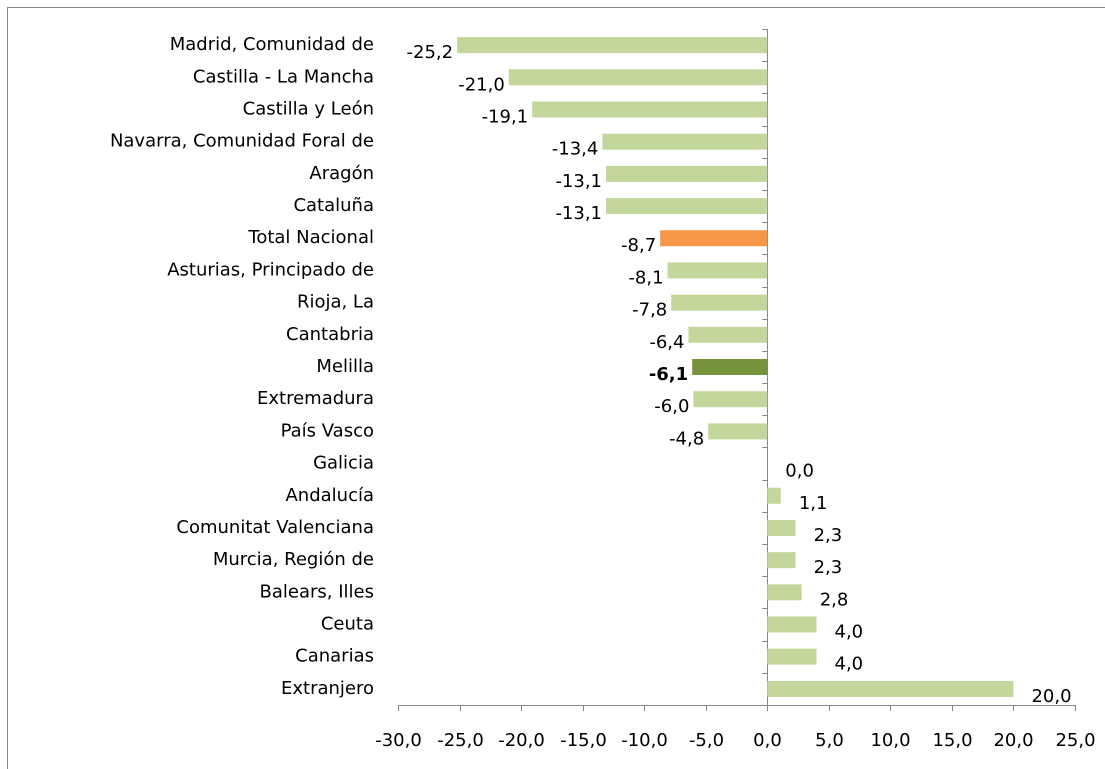  I want to click on value-label: 1,1, so click(813, 503).